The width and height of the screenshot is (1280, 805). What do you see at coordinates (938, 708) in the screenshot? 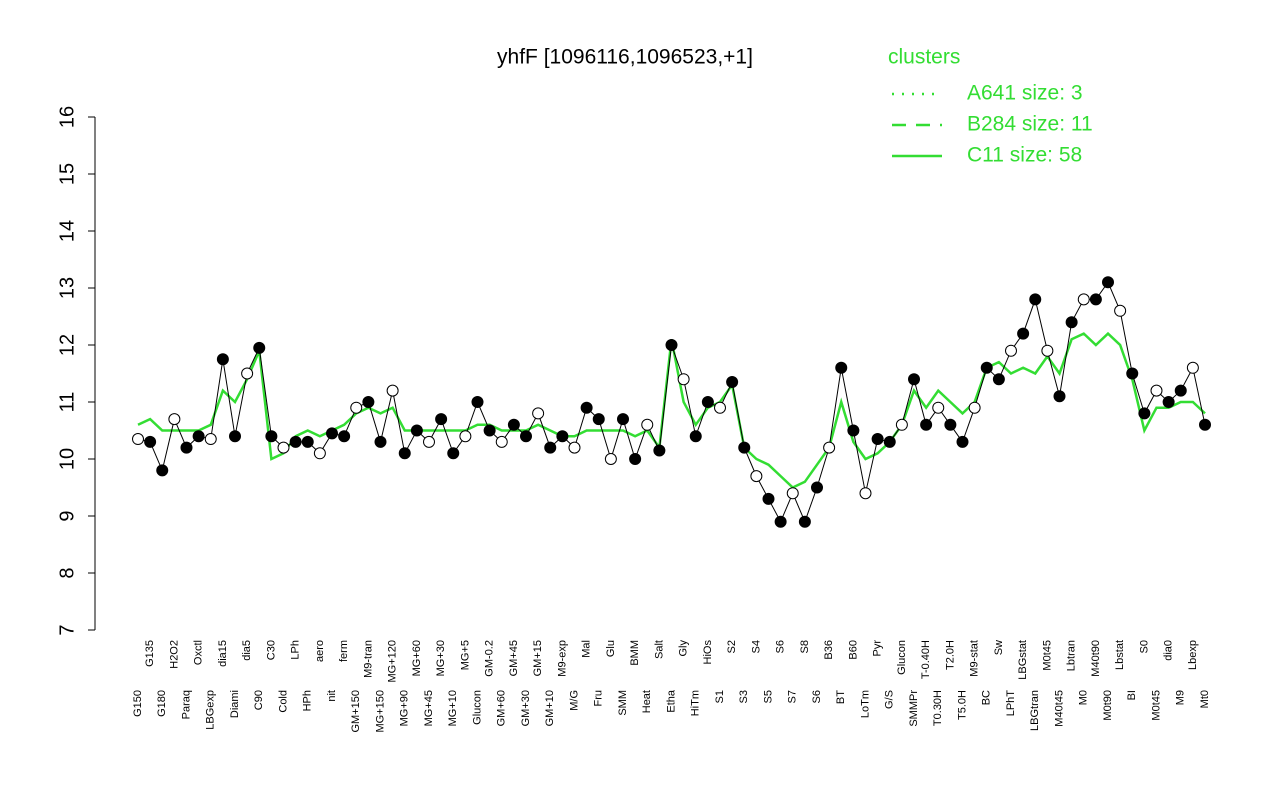
I see `x-tick-label: T0.30H` at bounding box center [938, 708].